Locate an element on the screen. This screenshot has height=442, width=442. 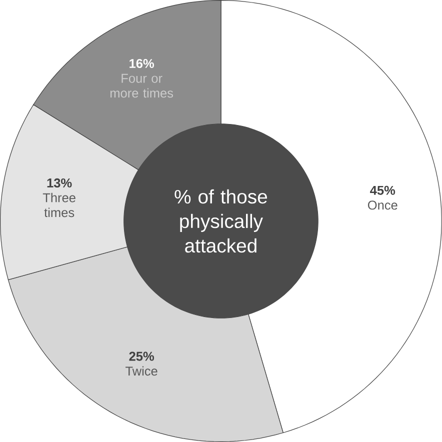
slice-label: Three times is located at coordinates (59, 205).